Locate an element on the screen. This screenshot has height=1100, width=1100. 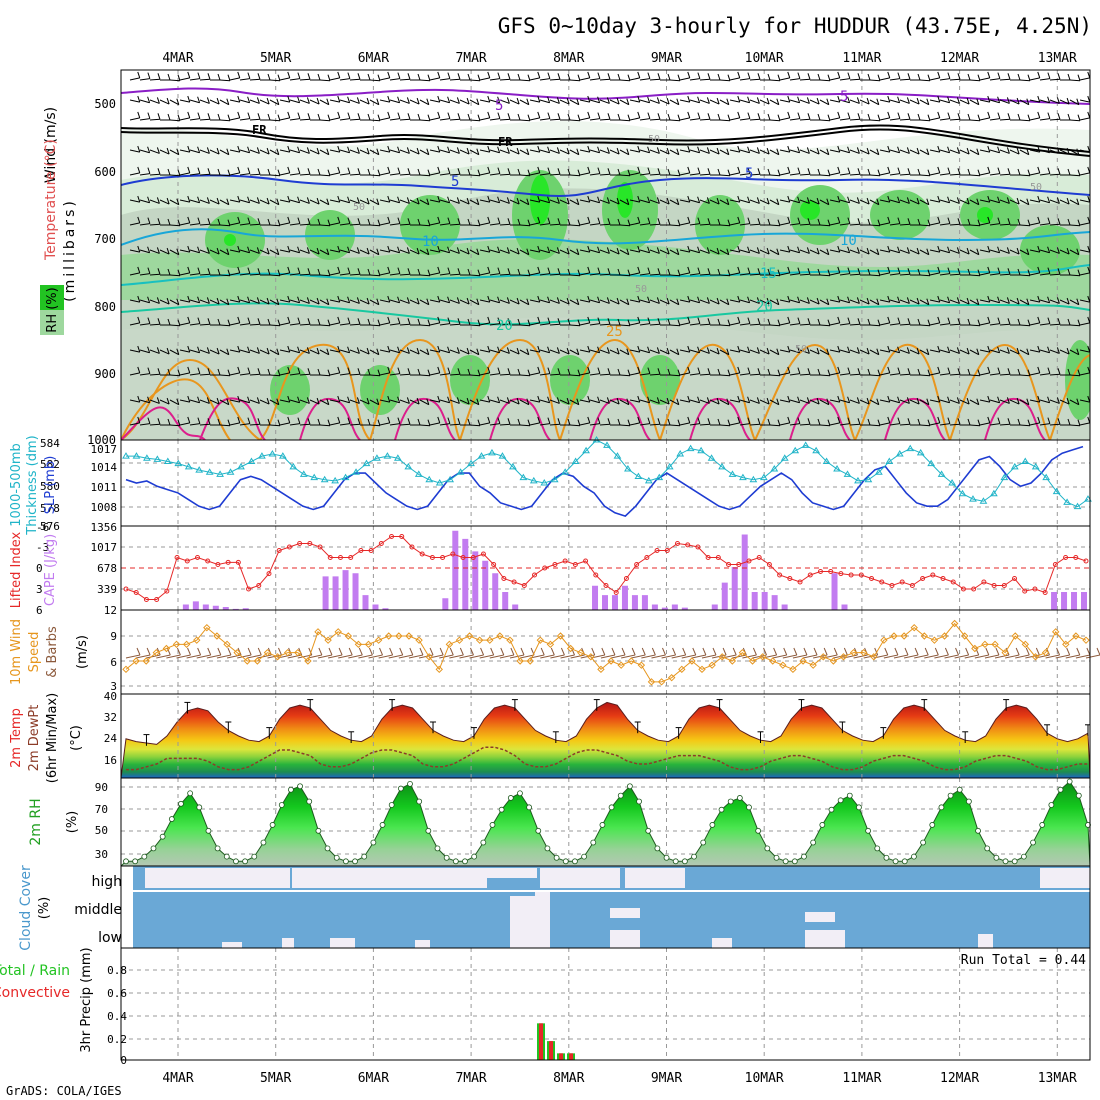
rh2m-tick: 70 is located at coordinates (101, 809).